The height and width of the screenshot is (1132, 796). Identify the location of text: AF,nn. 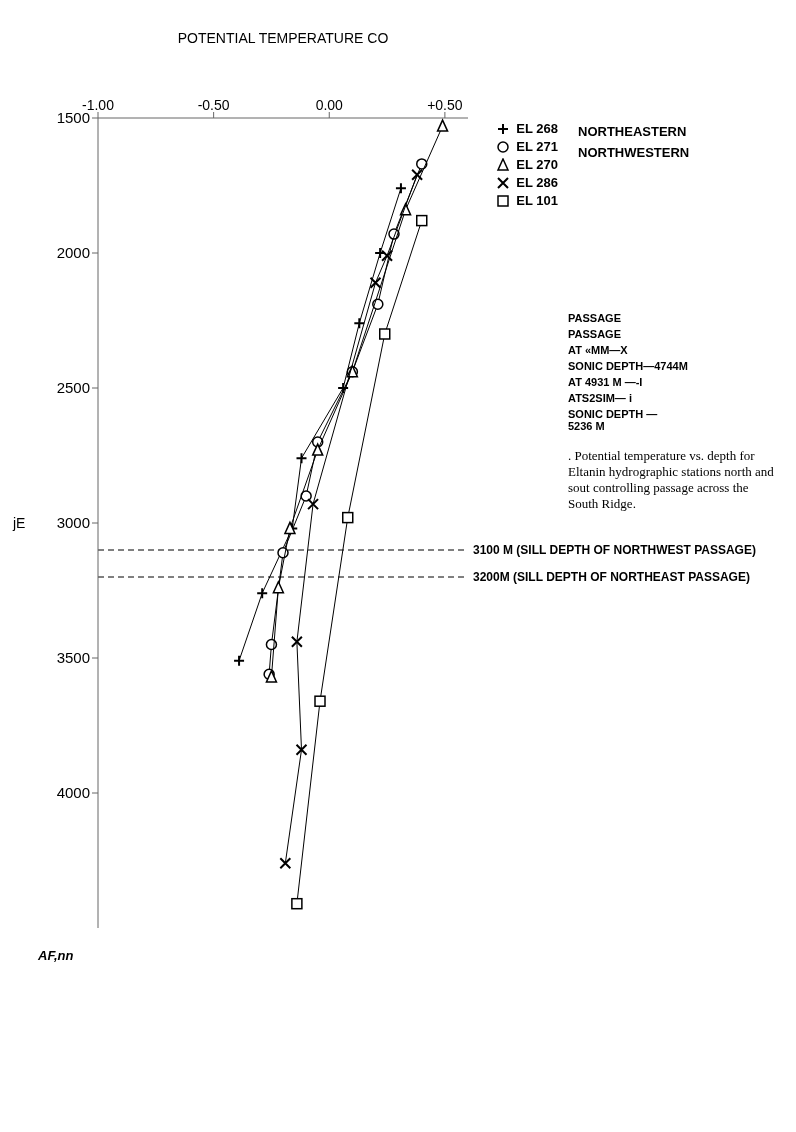
(56, 955).